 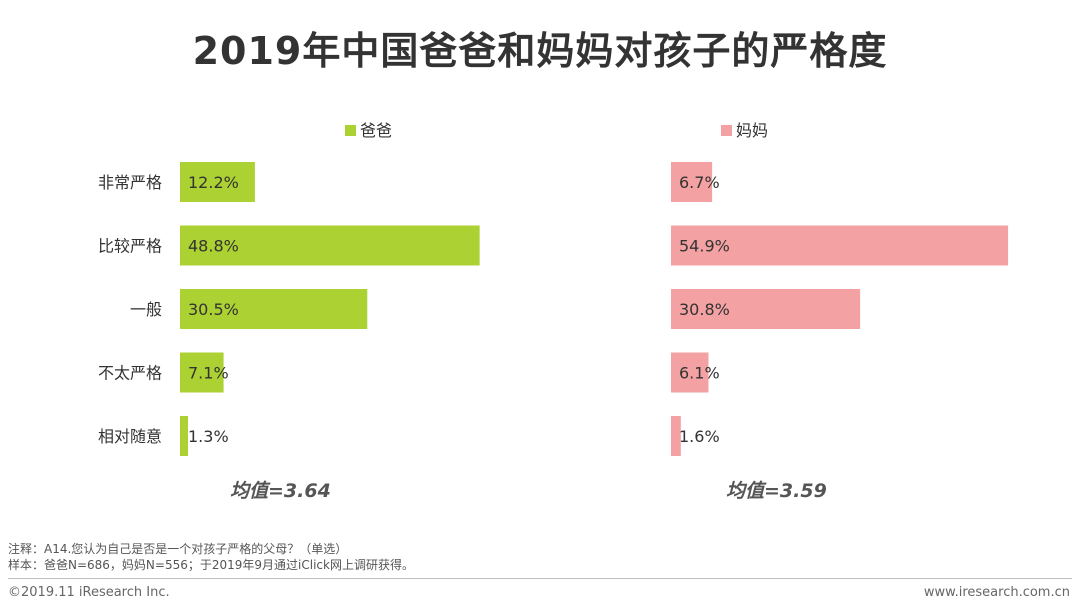 What do you see at coordinates (213, 246) in the screenshot?
I see `data-label-father: 48.8%` at bounding box center [213, 246].